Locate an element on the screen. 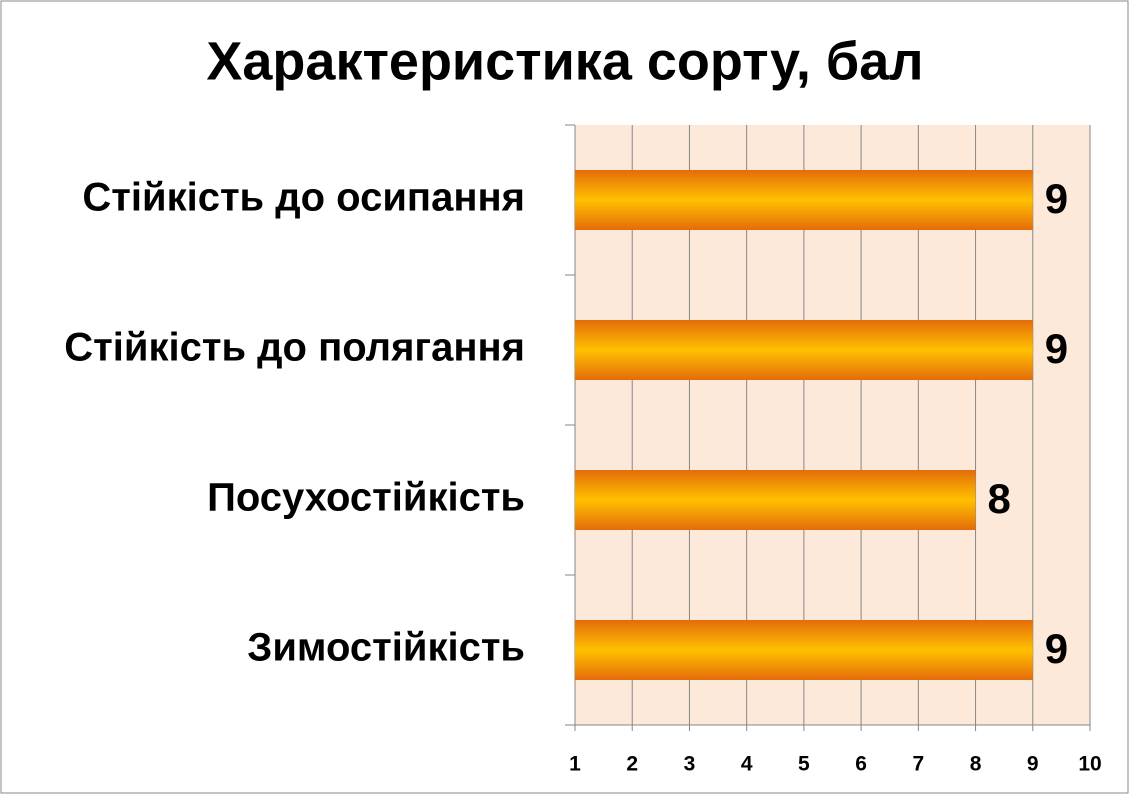  x-tick-label: 8 is located at coordinates (976, 764).